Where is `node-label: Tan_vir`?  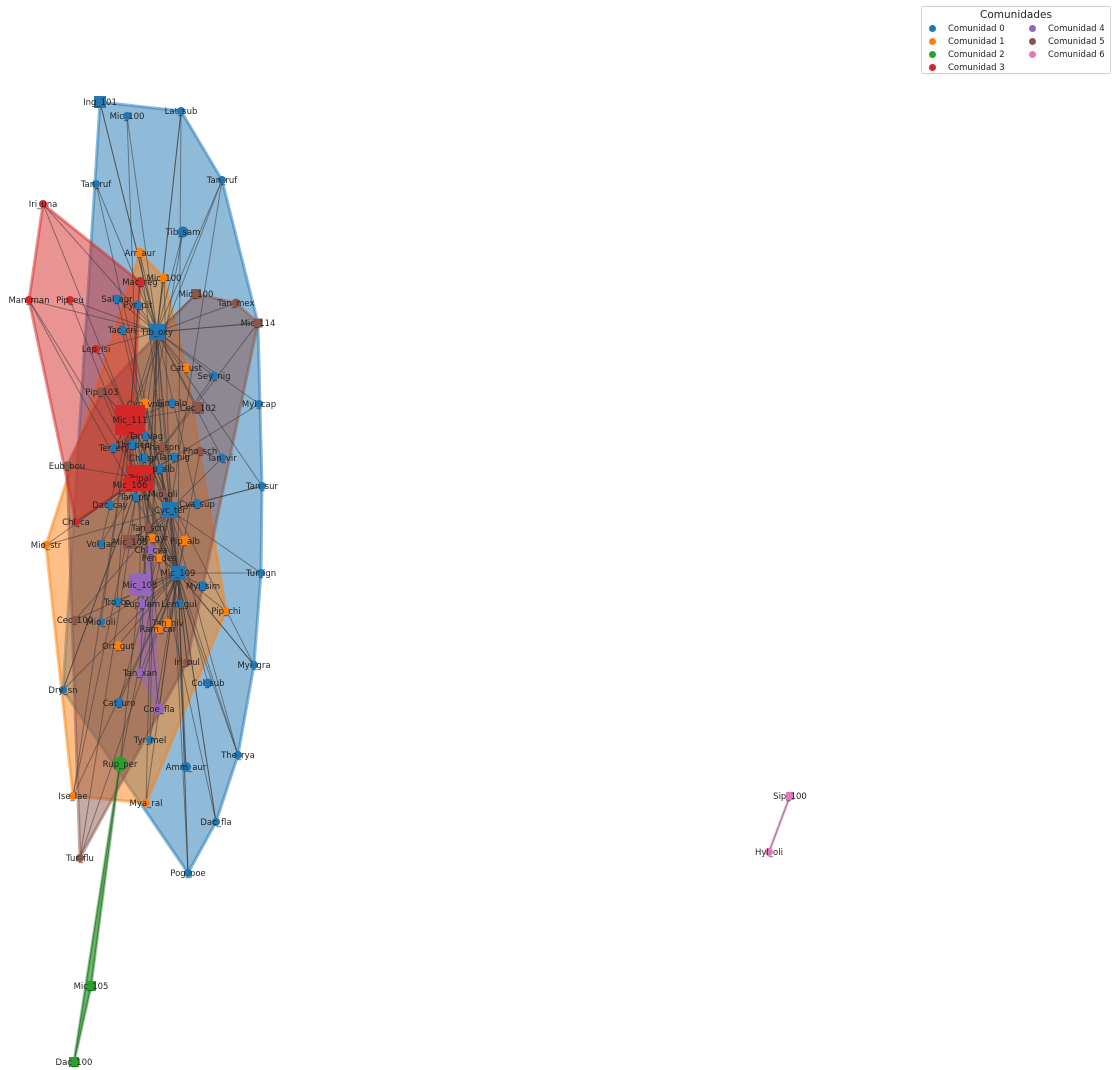 node-label: Tan_vir is located at coordinates (221, 459).